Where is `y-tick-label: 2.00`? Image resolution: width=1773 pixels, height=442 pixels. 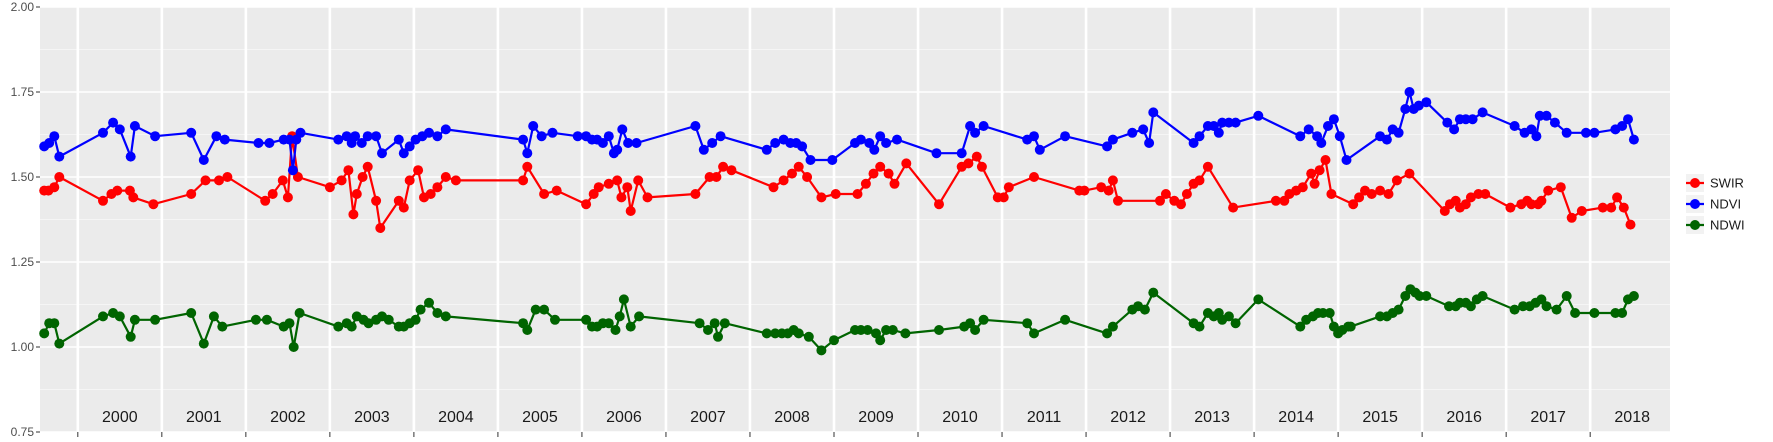
y-tick-label: 2.00 is located at coordinates (23, 7).